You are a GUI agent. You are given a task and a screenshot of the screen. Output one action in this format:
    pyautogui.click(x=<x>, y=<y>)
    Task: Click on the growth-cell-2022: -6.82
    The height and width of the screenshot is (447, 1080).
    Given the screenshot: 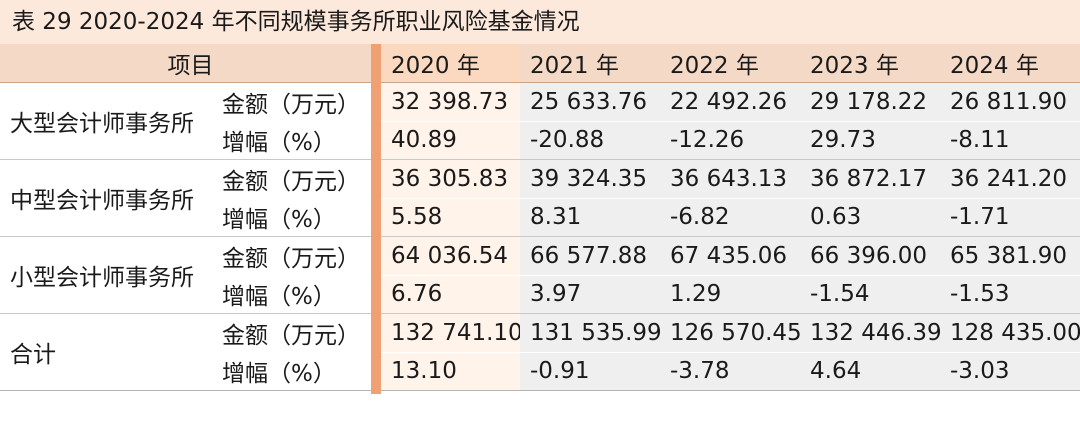 What is the action you would take?
    pyautogui.click(x=730, y=217)
    